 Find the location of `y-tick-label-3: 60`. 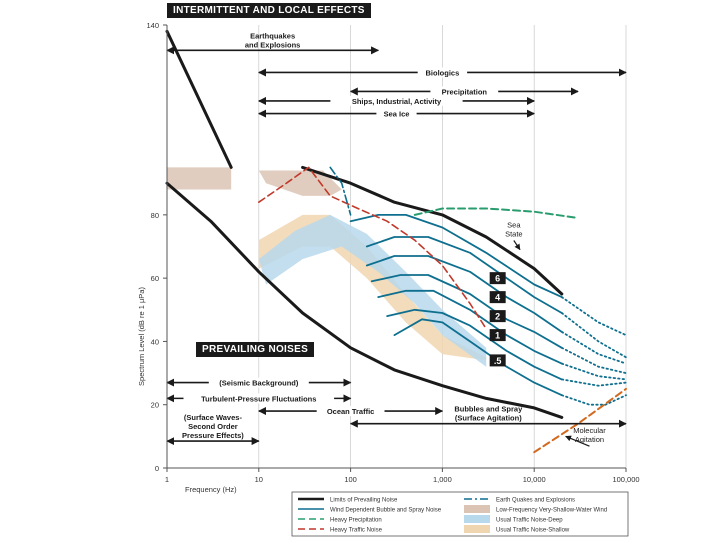

y-tick-label-3: 60 is located at coordinates (155, 278).